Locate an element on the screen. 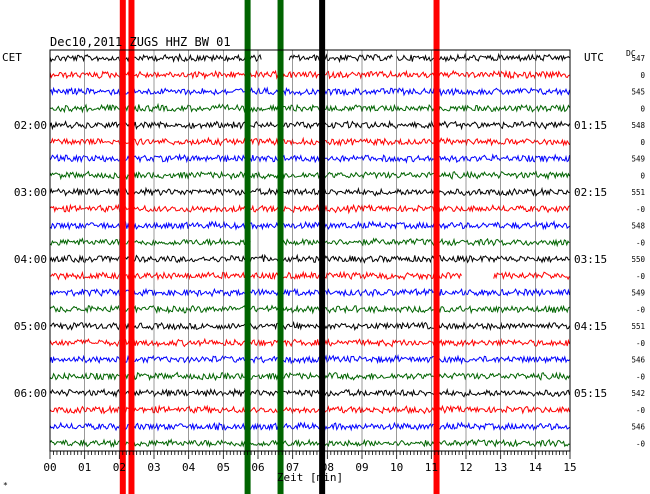 This screenshot has height=494, width=650. x-tick-label-06: 06 is located at coordinates (257, 467).